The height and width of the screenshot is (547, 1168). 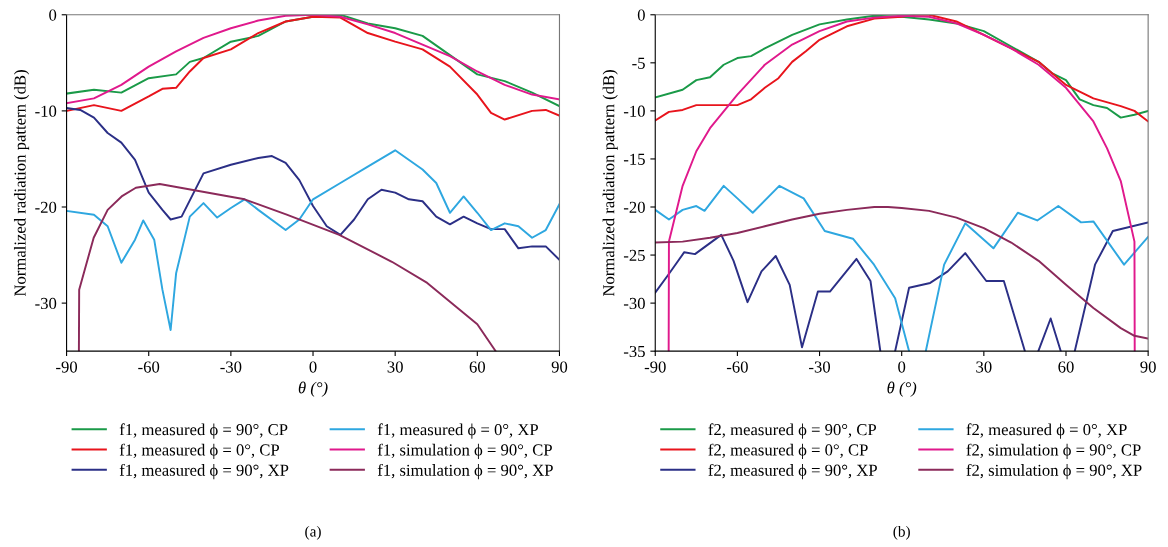 I want to click on legend-label: f1, measured ϕ = 90°, CP, so click(x=203, y=431).